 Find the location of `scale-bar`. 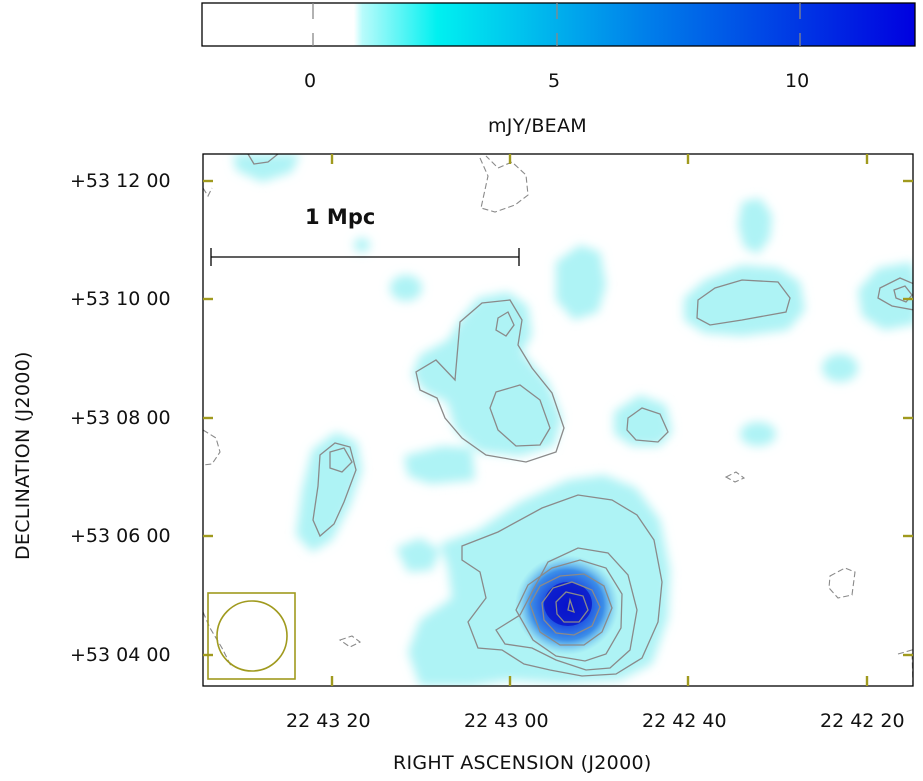

scale-bar is located at coordinates (365, 257).